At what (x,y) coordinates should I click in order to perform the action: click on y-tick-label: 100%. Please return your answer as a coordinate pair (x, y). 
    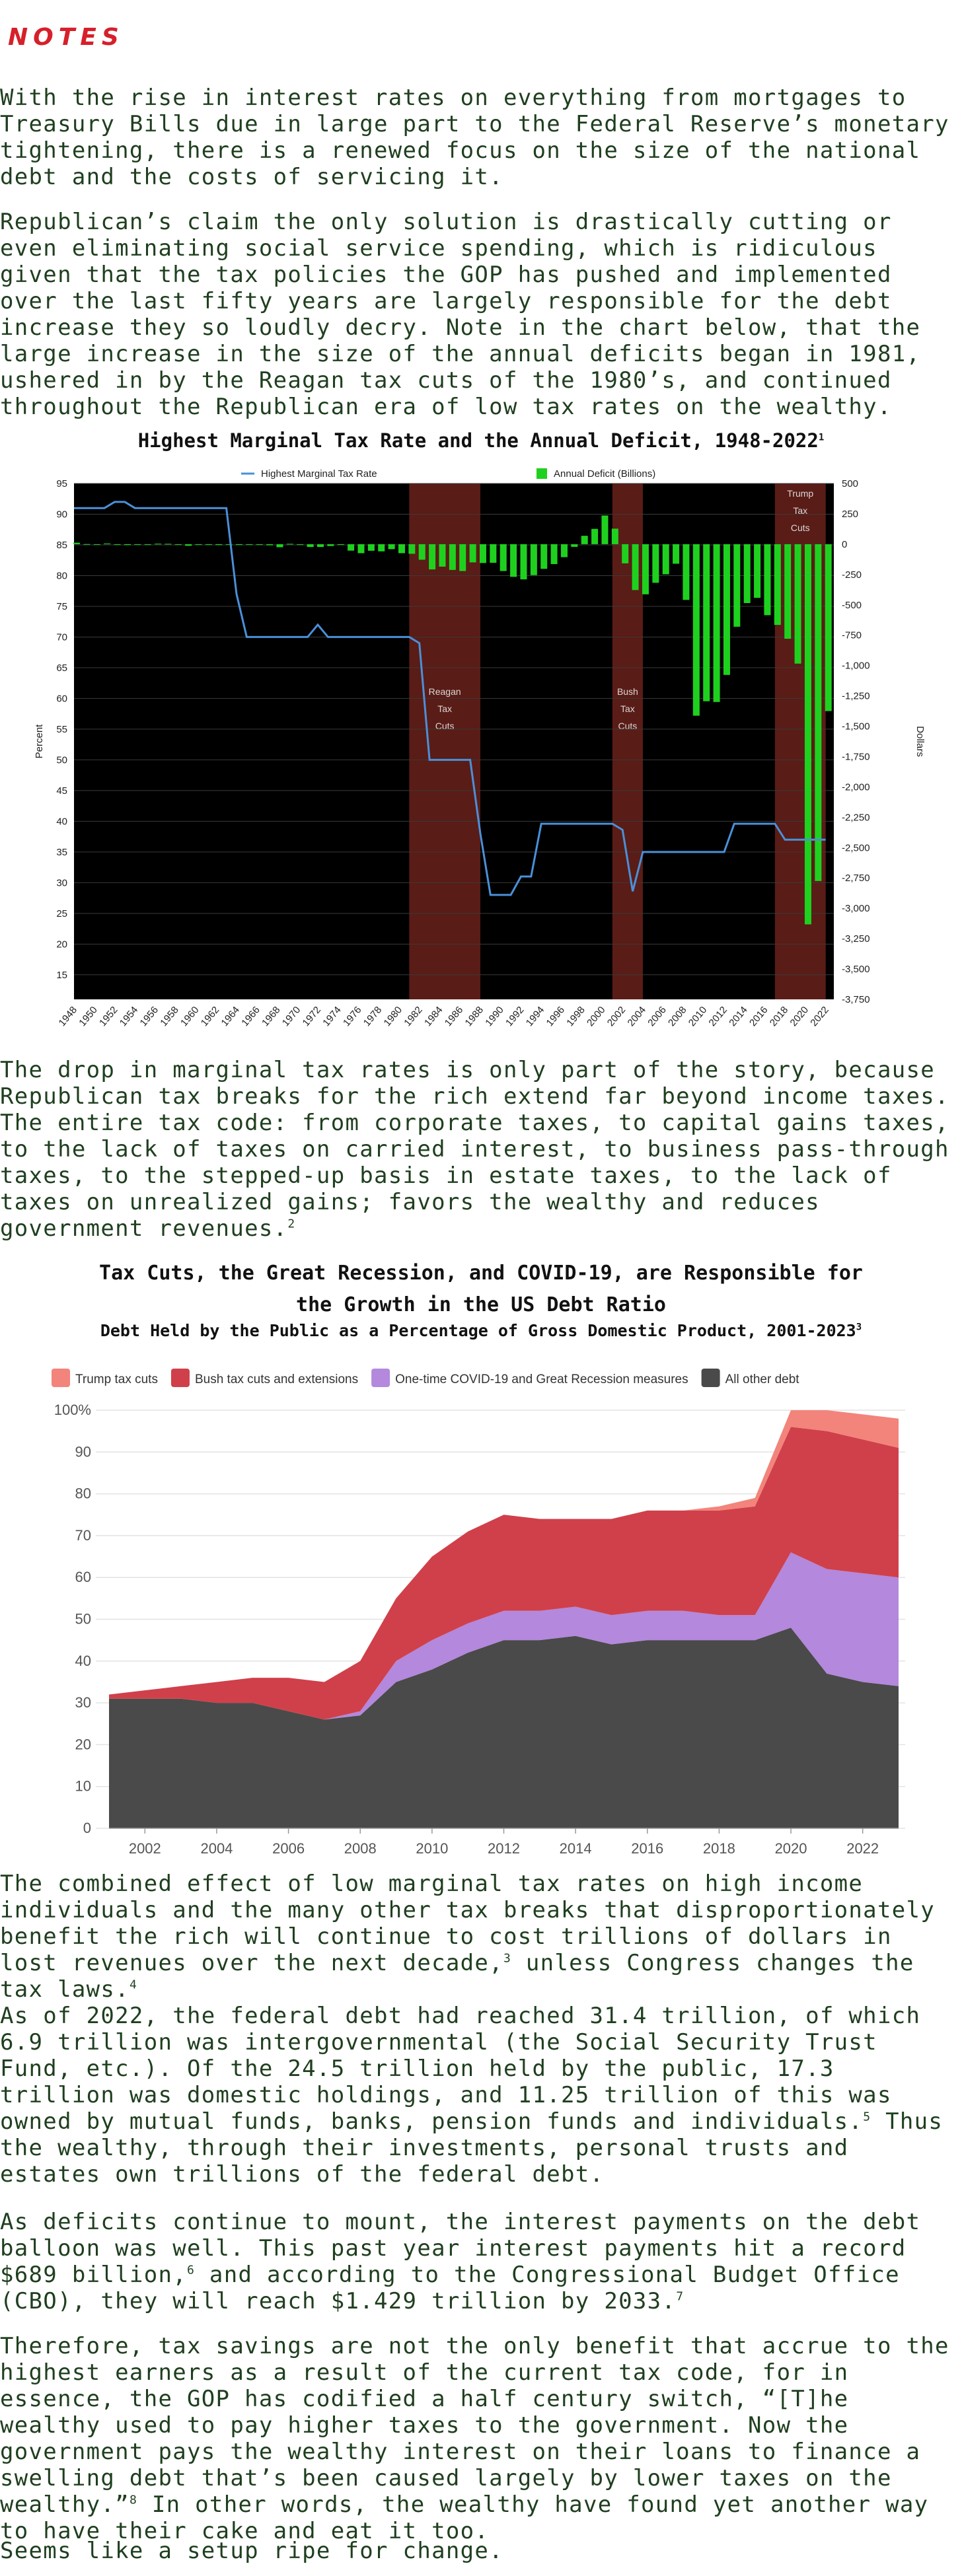
    Looking at the image, I should click on (72, 1410).